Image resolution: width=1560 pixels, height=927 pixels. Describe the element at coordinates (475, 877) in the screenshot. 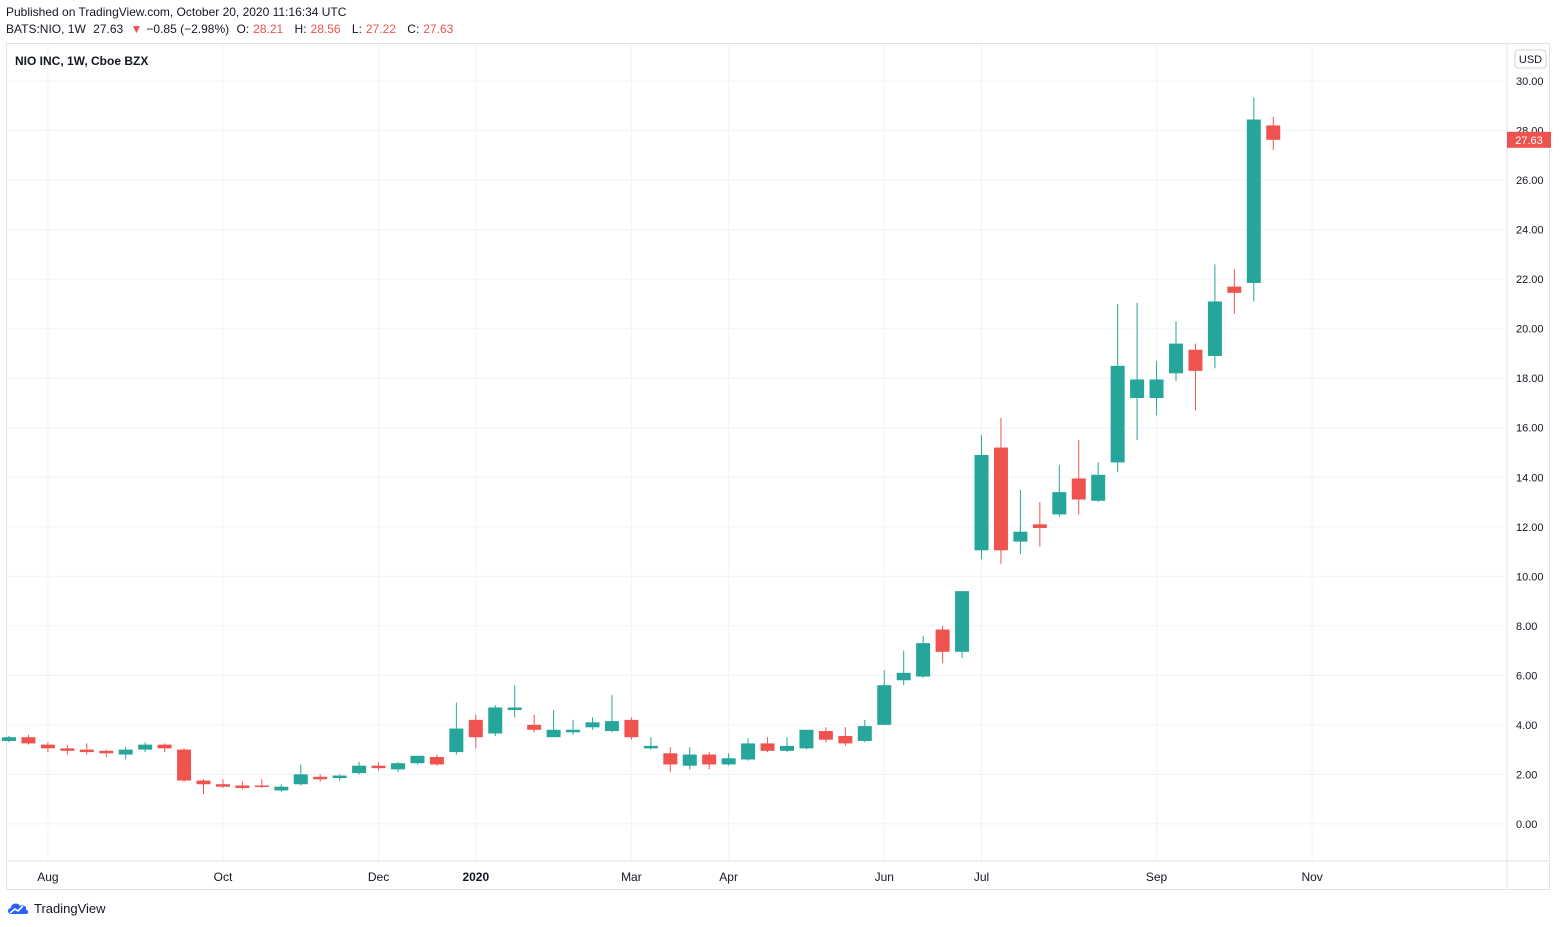

I see `x-tick-label: 2020` at that location.